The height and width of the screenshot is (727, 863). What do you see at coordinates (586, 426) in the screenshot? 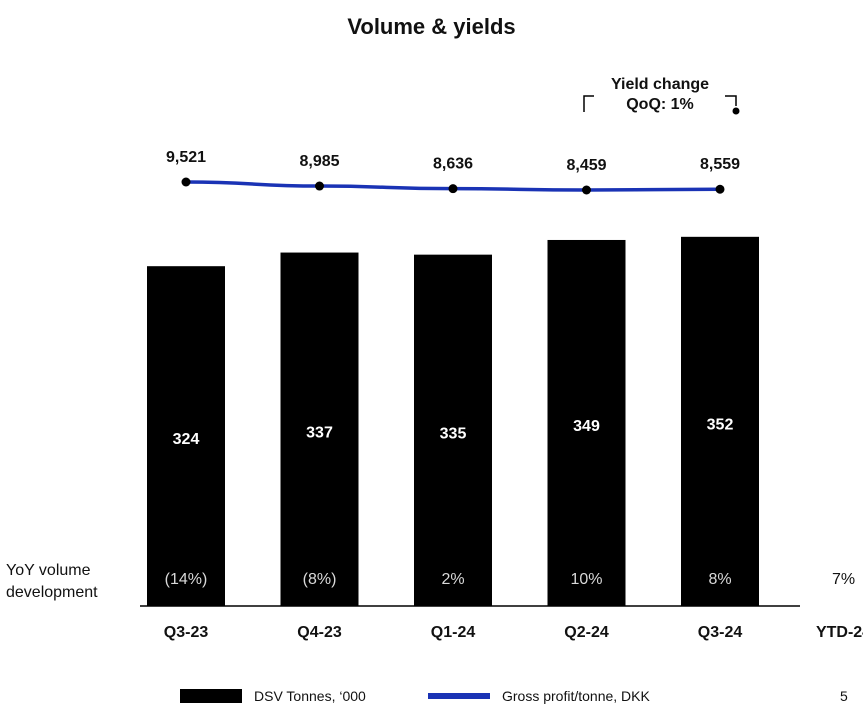
I see `bar-value-label: 349` at bounding box center [586, 426].